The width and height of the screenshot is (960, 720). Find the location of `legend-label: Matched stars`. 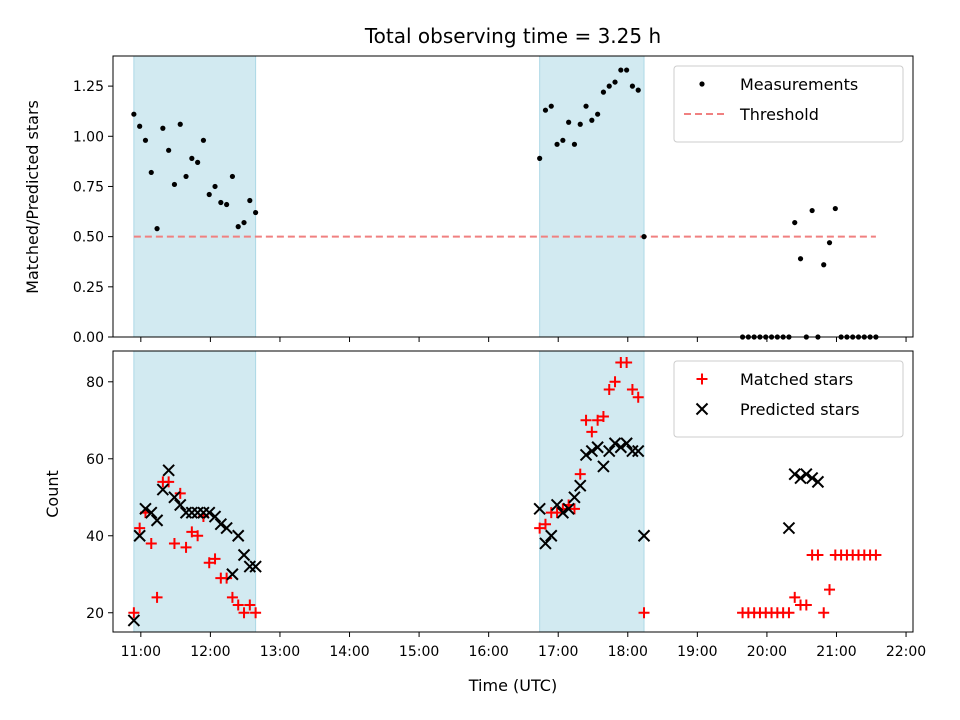

legend-label: Matched stars is located at coordinates (796, 379).